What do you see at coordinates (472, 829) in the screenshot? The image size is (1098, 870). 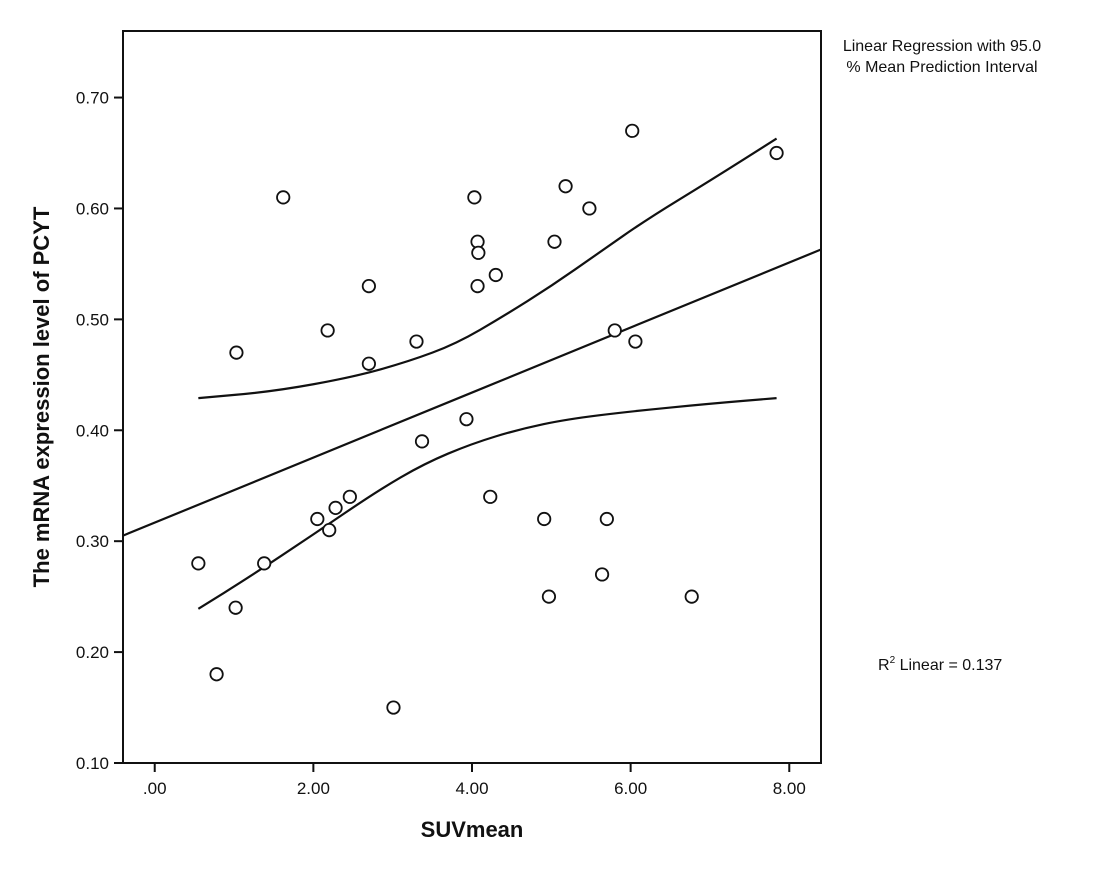 I see `x-axis-title: SUVmean` at bounding box center [472, 829].